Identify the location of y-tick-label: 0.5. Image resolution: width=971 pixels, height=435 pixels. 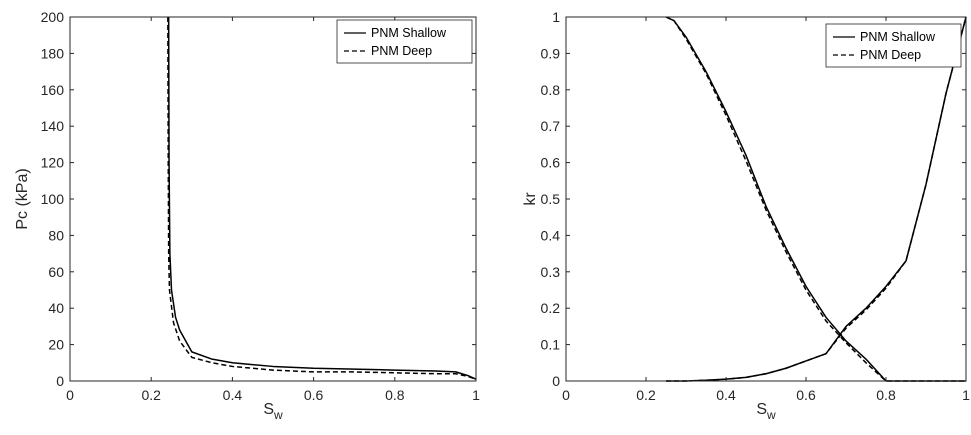
(551, 199).